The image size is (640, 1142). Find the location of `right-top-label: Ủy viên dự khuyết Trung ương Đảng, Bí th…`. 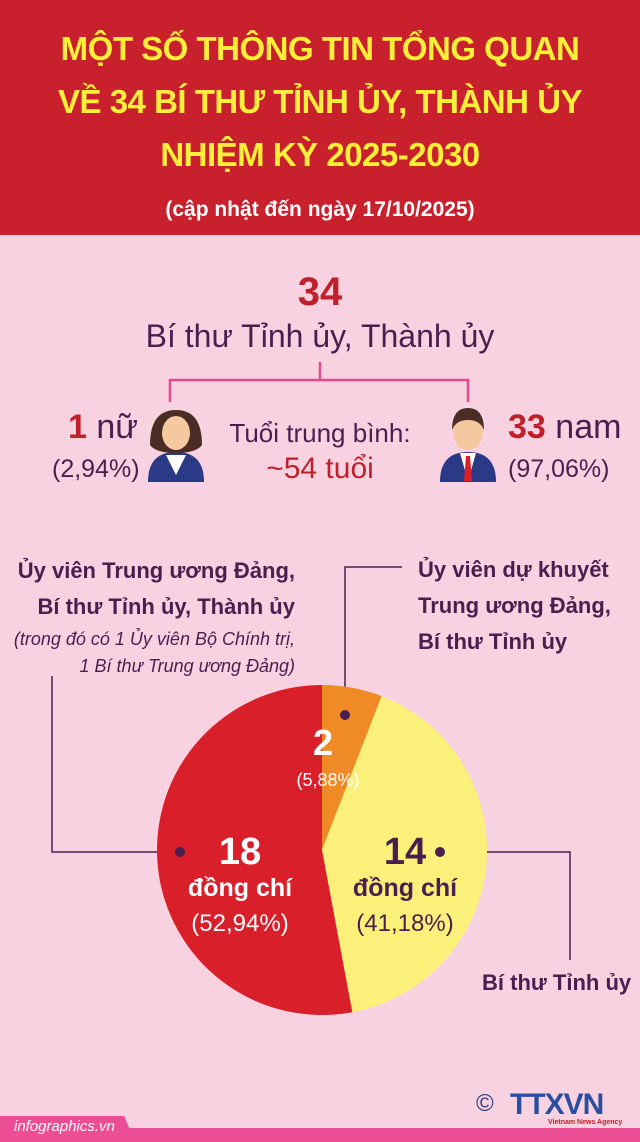

right-top-label: Ủy viên dự khuyết Trung ương Đảng, Bí th… is located at coordinates (514, 606).